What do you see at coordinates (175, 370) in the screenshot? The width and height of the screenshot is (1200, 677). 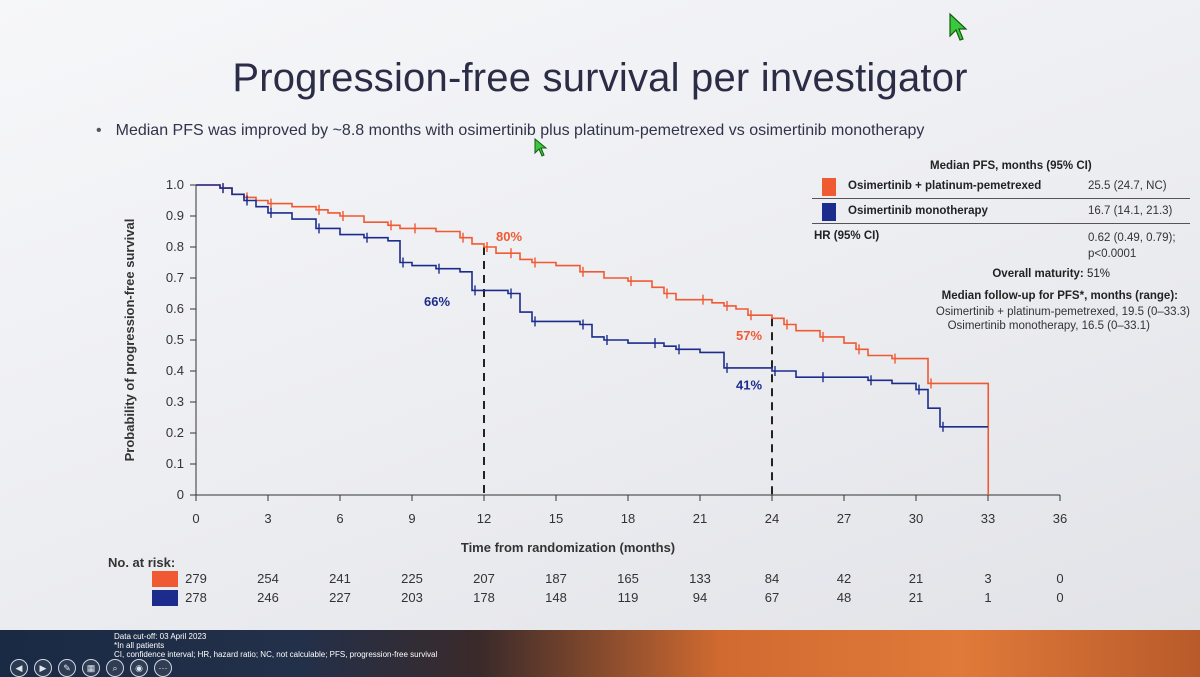 I see `y-tick-label: 0.4` at bounding box center [175, 370].